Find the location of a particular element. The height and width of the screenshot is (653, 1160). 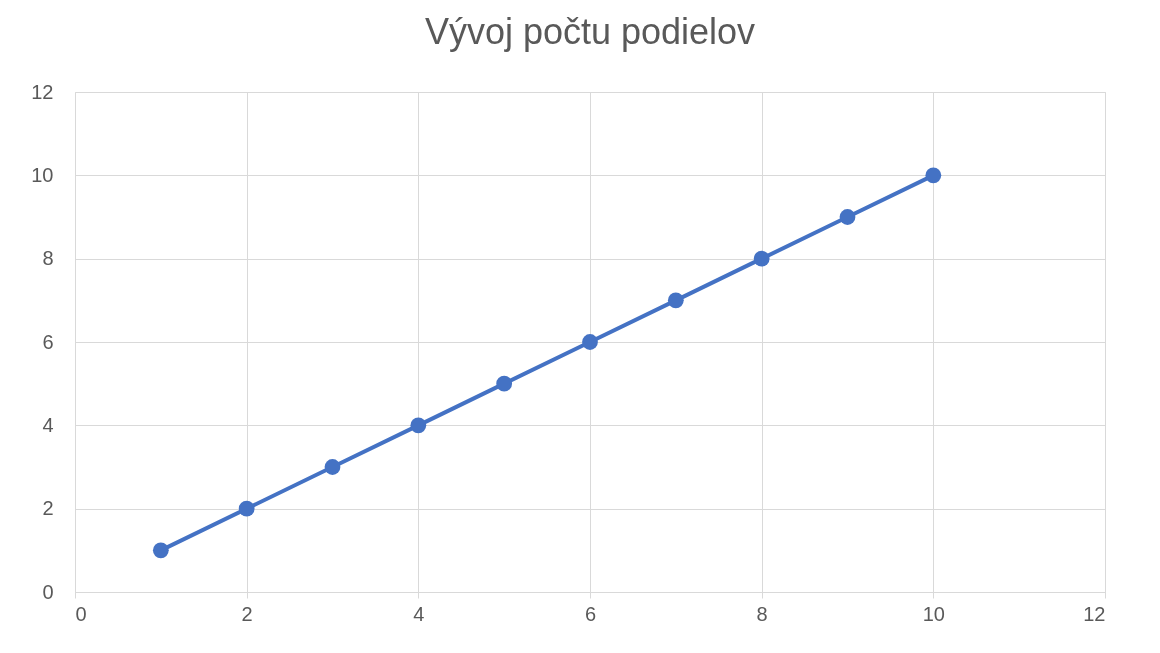

chart-title: Vývoj počtu podielov is located at coordinates (590, 31).